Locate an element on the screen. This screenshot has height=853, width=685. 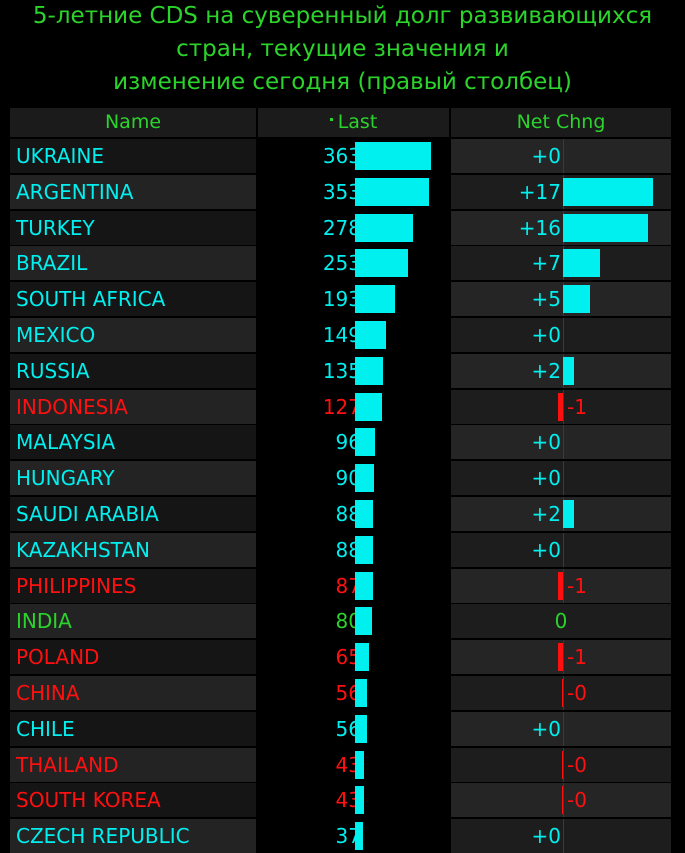
country-name: BRAZIL is located at coordinates (133, 263).